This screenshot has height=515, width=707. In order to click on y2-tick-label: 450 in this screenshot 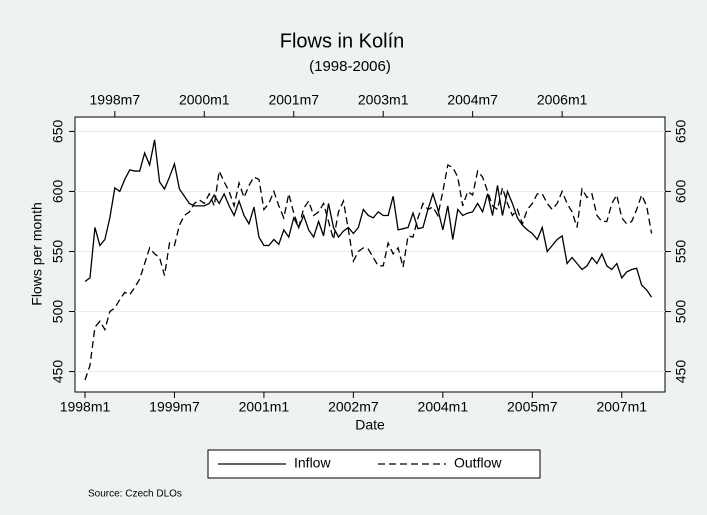, I will do `click(681, 372)`.